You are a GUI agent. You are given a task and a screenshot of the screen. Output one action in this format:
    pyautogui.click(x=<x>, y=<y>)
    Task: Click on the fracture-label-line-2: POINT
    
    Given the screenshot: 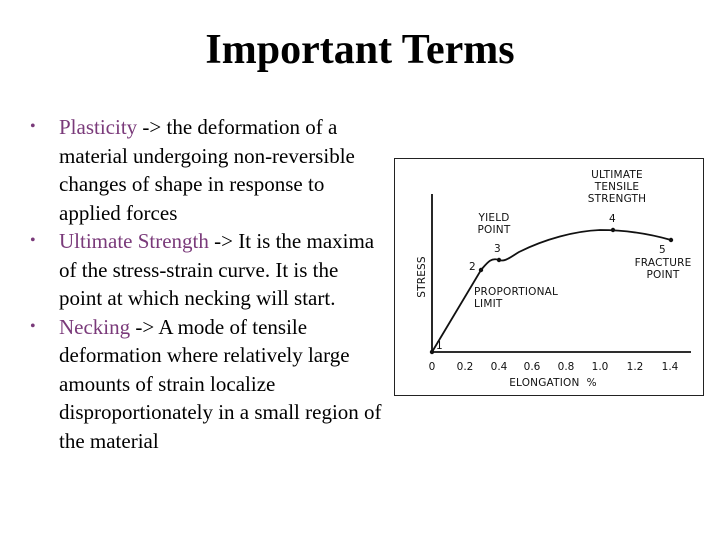 What is the action you would take?
    pyautogui.click(x=663, y=275)
    